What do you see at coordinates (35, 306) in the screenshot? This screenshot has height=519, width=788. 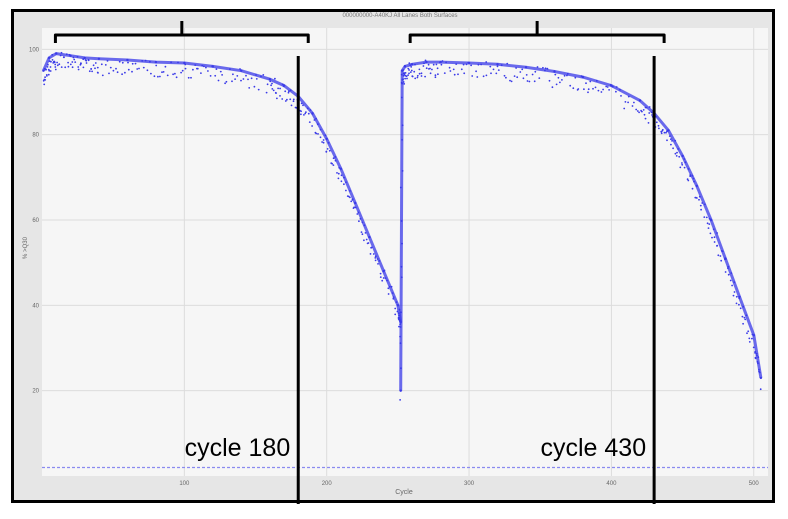 I see `y-tick-label: 40` at bounding box center [35, 306].